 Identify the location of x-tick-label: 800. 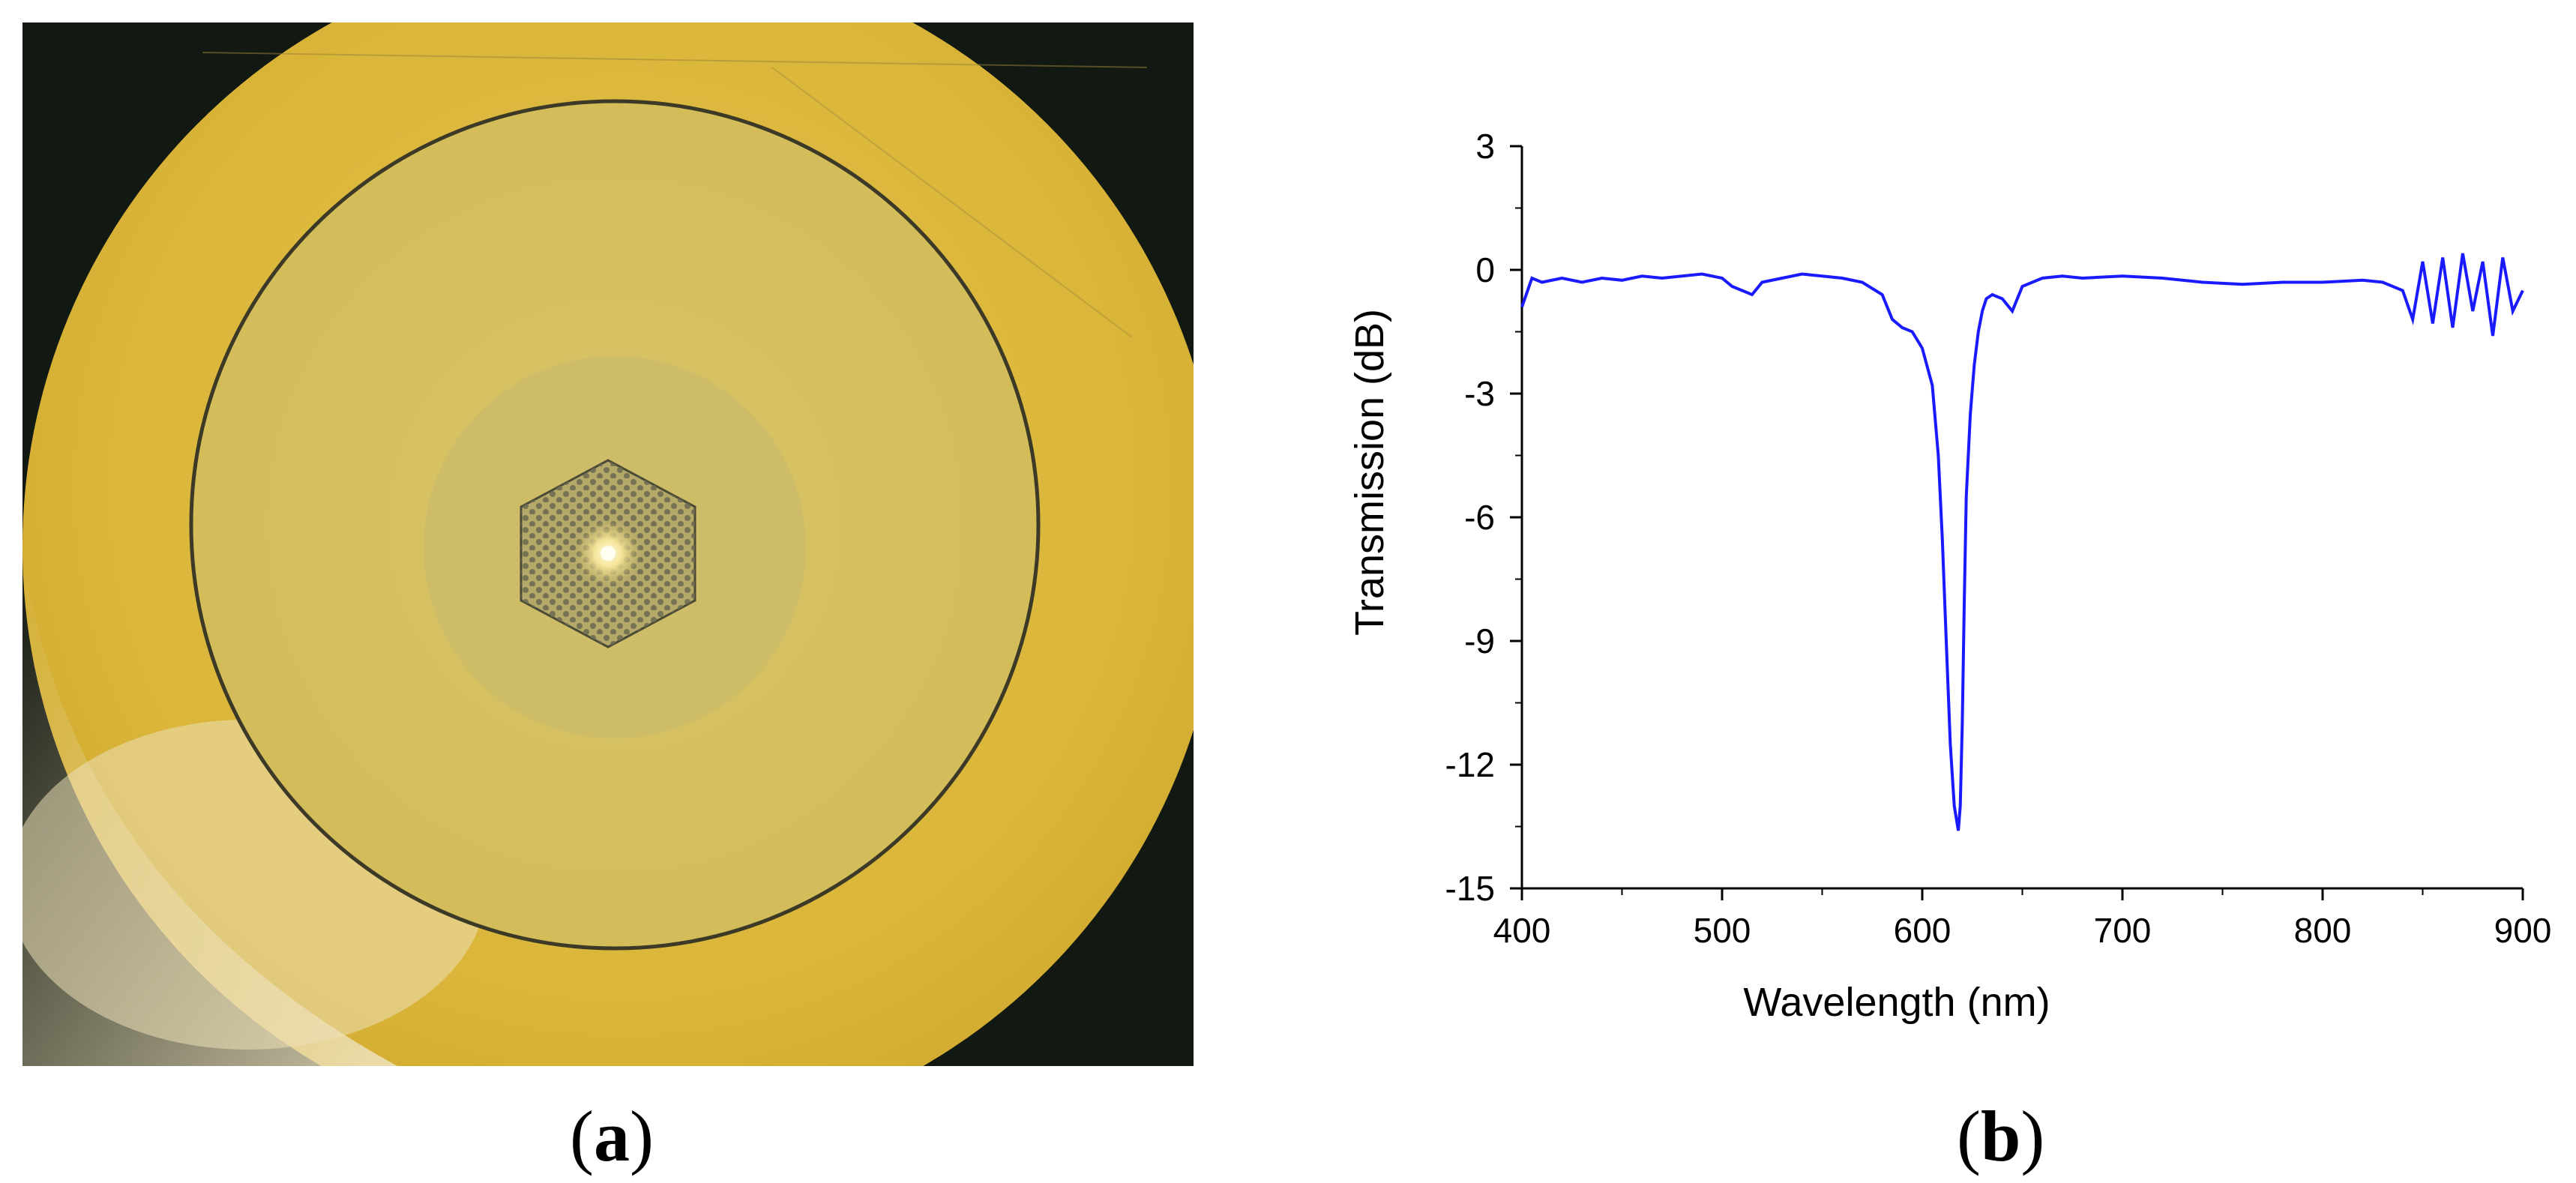
(2323, 930).